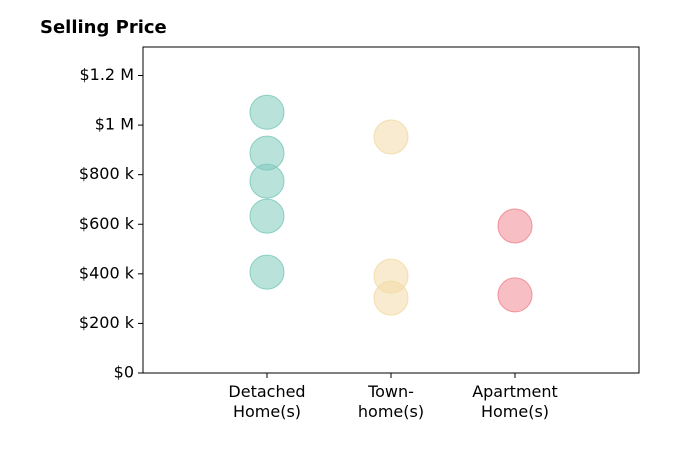 The height and width of the screenshot is (462, 679). I want to click on y-tick-label: $400 k, so click(107, 272).